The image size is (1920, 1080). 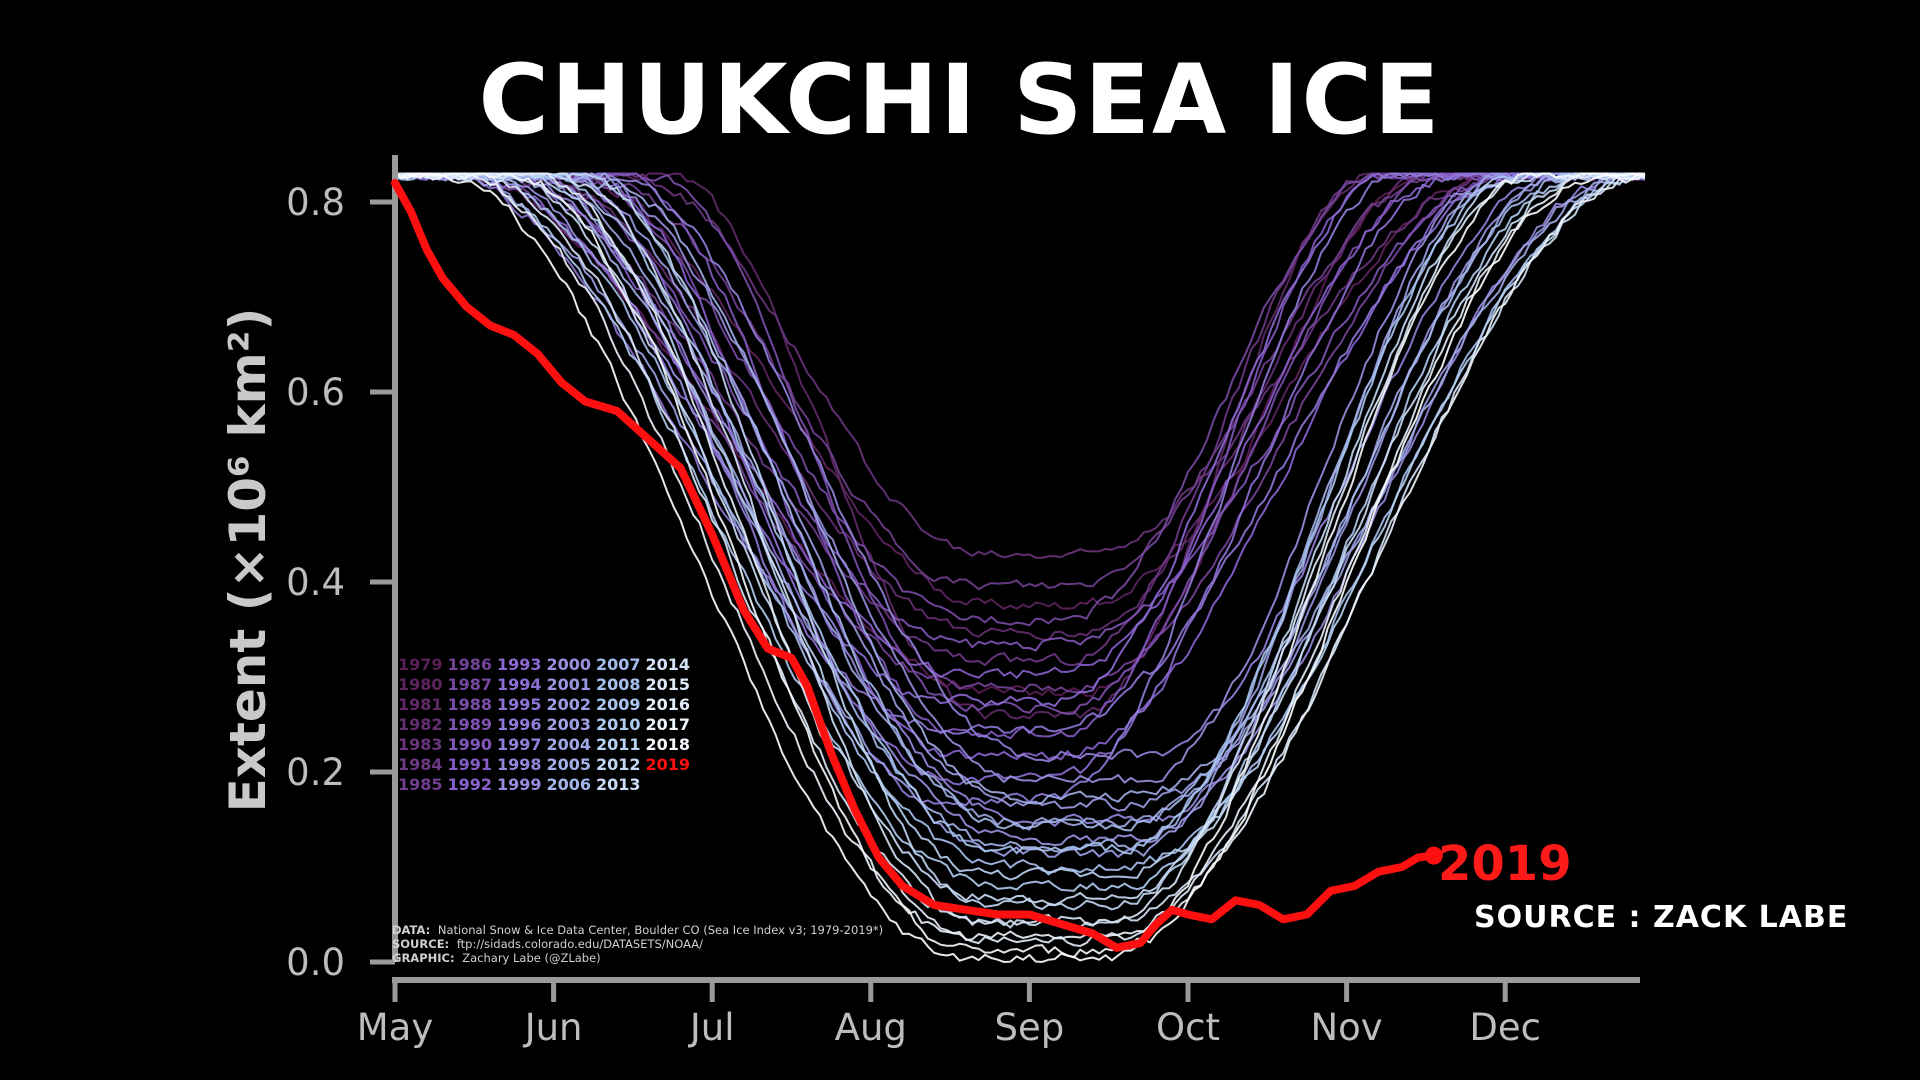 I want to click on x-tick-label: Oct, so click(x=1188, y=1027).